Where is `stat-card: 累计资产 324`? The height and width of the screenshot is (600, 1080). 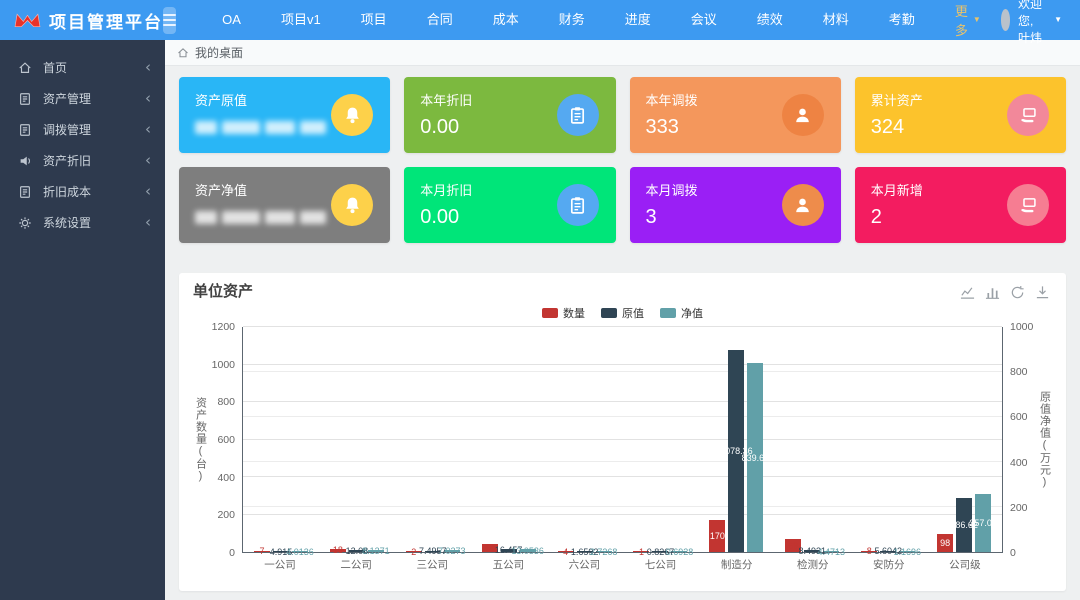
stat-card: 累计资产 324 is located at coordinates (960, 115).